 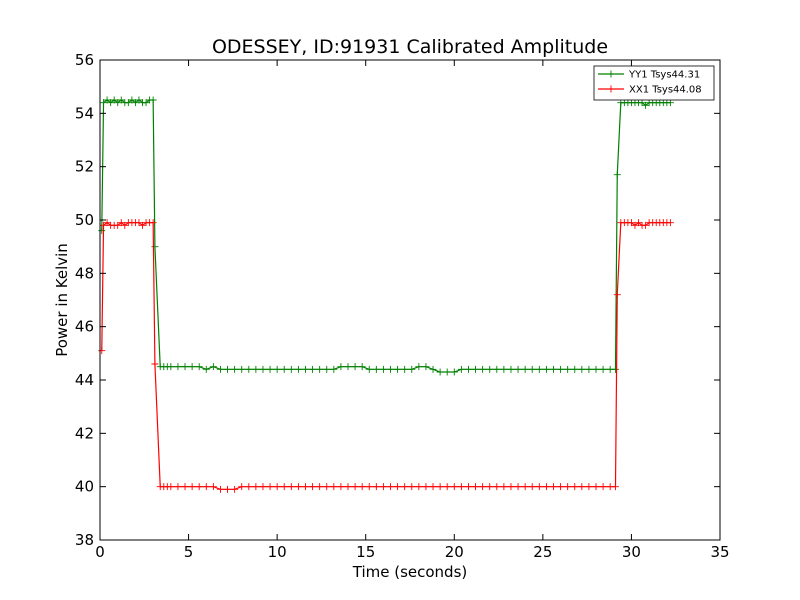 I want to click on y-tick-label: 52, so click(x=84, y=167).